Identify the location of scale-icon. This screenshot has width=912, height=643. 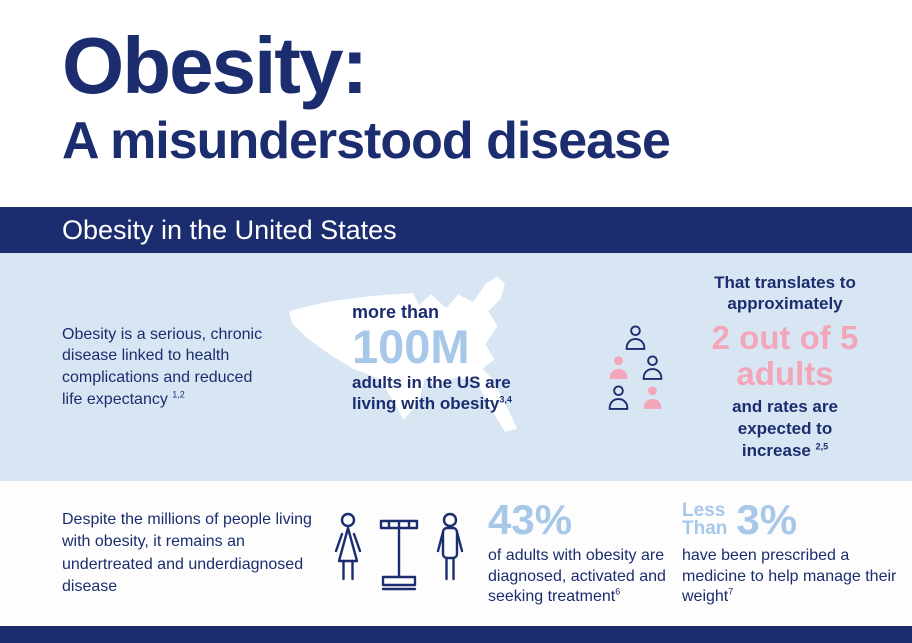
(399, 554).